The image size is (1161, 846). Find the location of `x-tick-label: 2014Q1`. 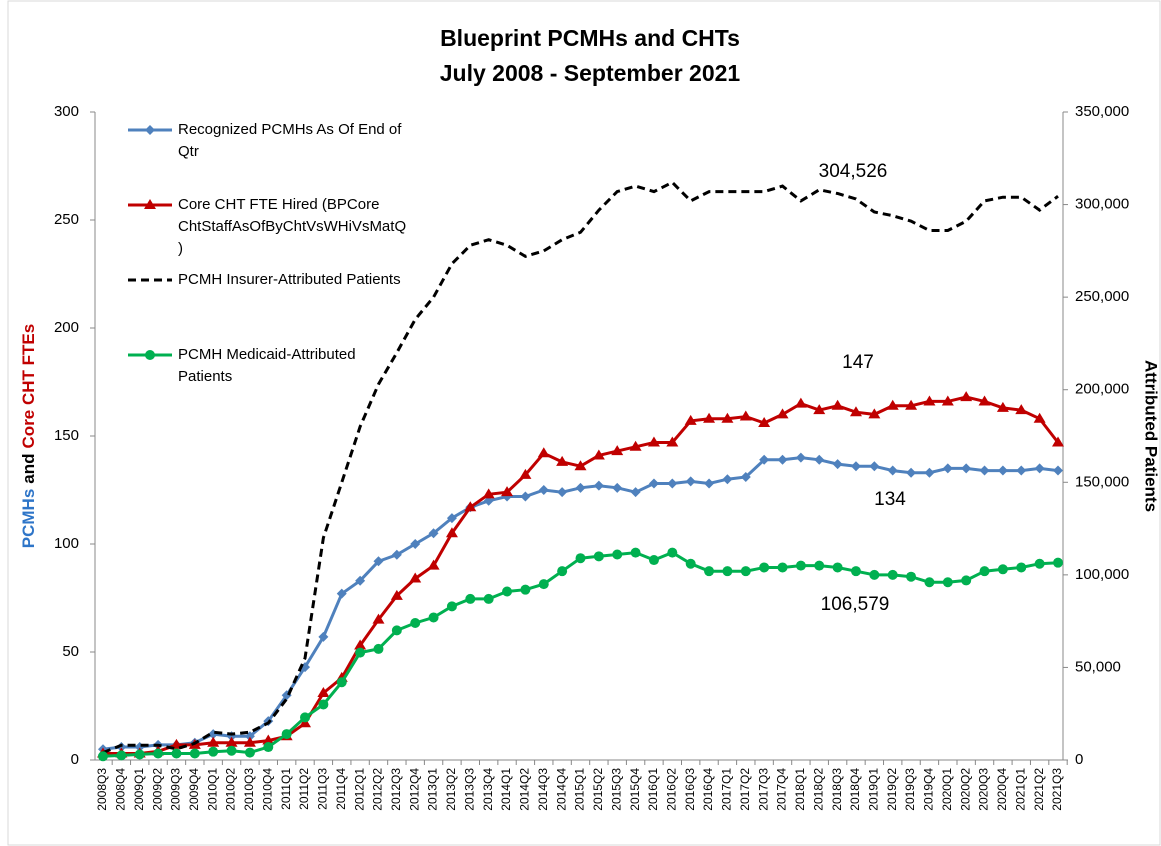

x-tick-label: 2014Q1 is located at coordinates (506, 789).